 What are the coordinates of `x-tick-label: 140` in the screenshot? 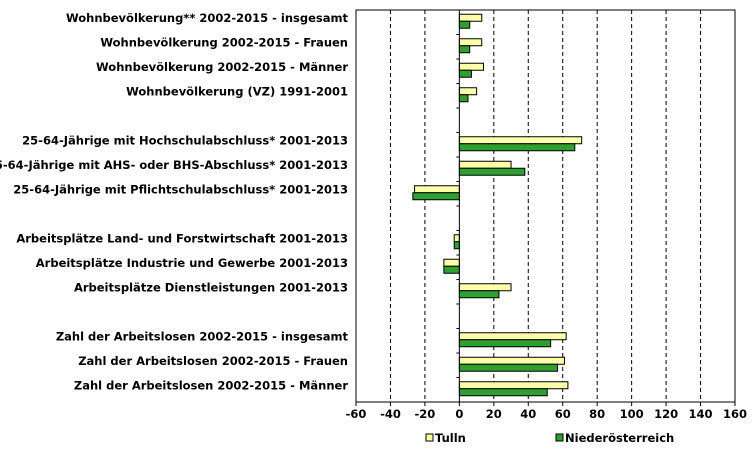 It's located at (701, 414).